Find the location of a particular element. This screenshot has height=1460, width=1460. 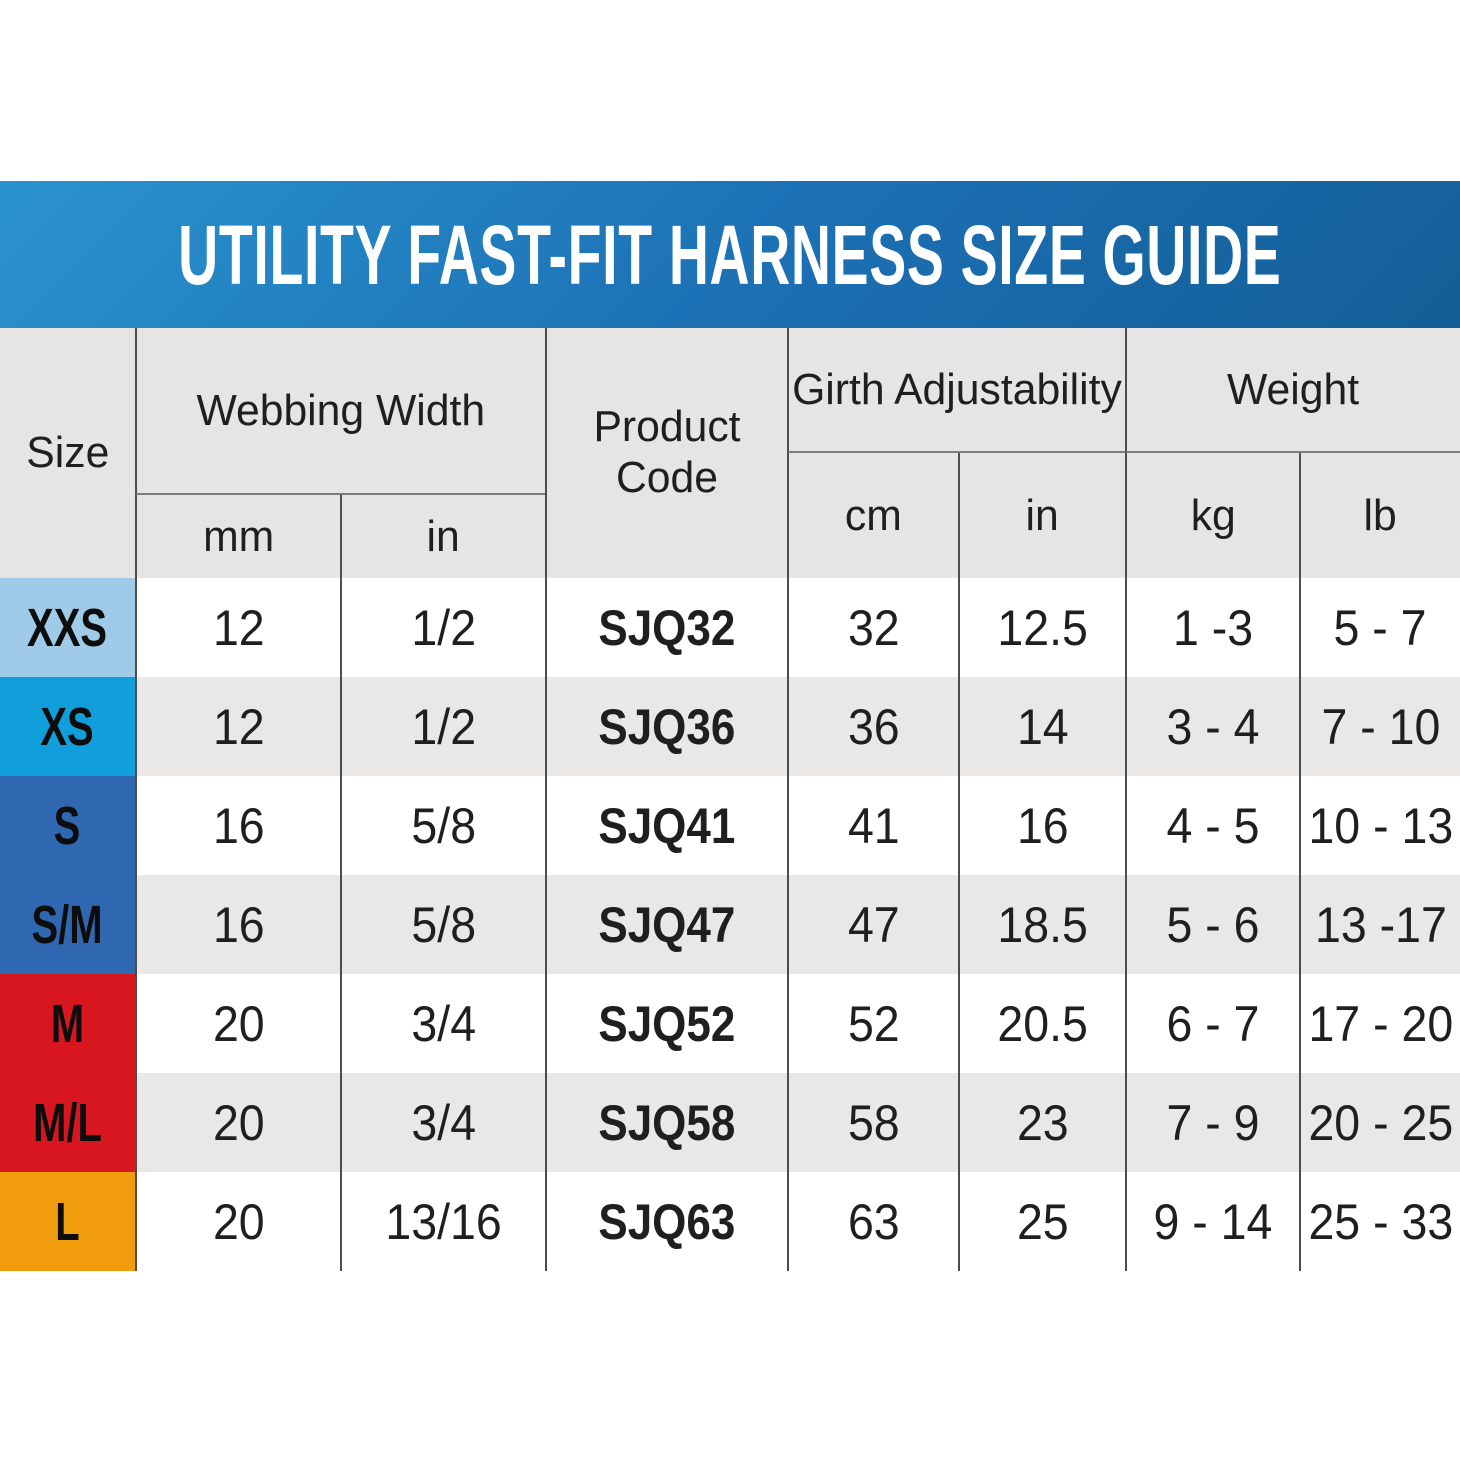

table-cell-product-code: SJQ52 is located at coordinates (666, 1023).